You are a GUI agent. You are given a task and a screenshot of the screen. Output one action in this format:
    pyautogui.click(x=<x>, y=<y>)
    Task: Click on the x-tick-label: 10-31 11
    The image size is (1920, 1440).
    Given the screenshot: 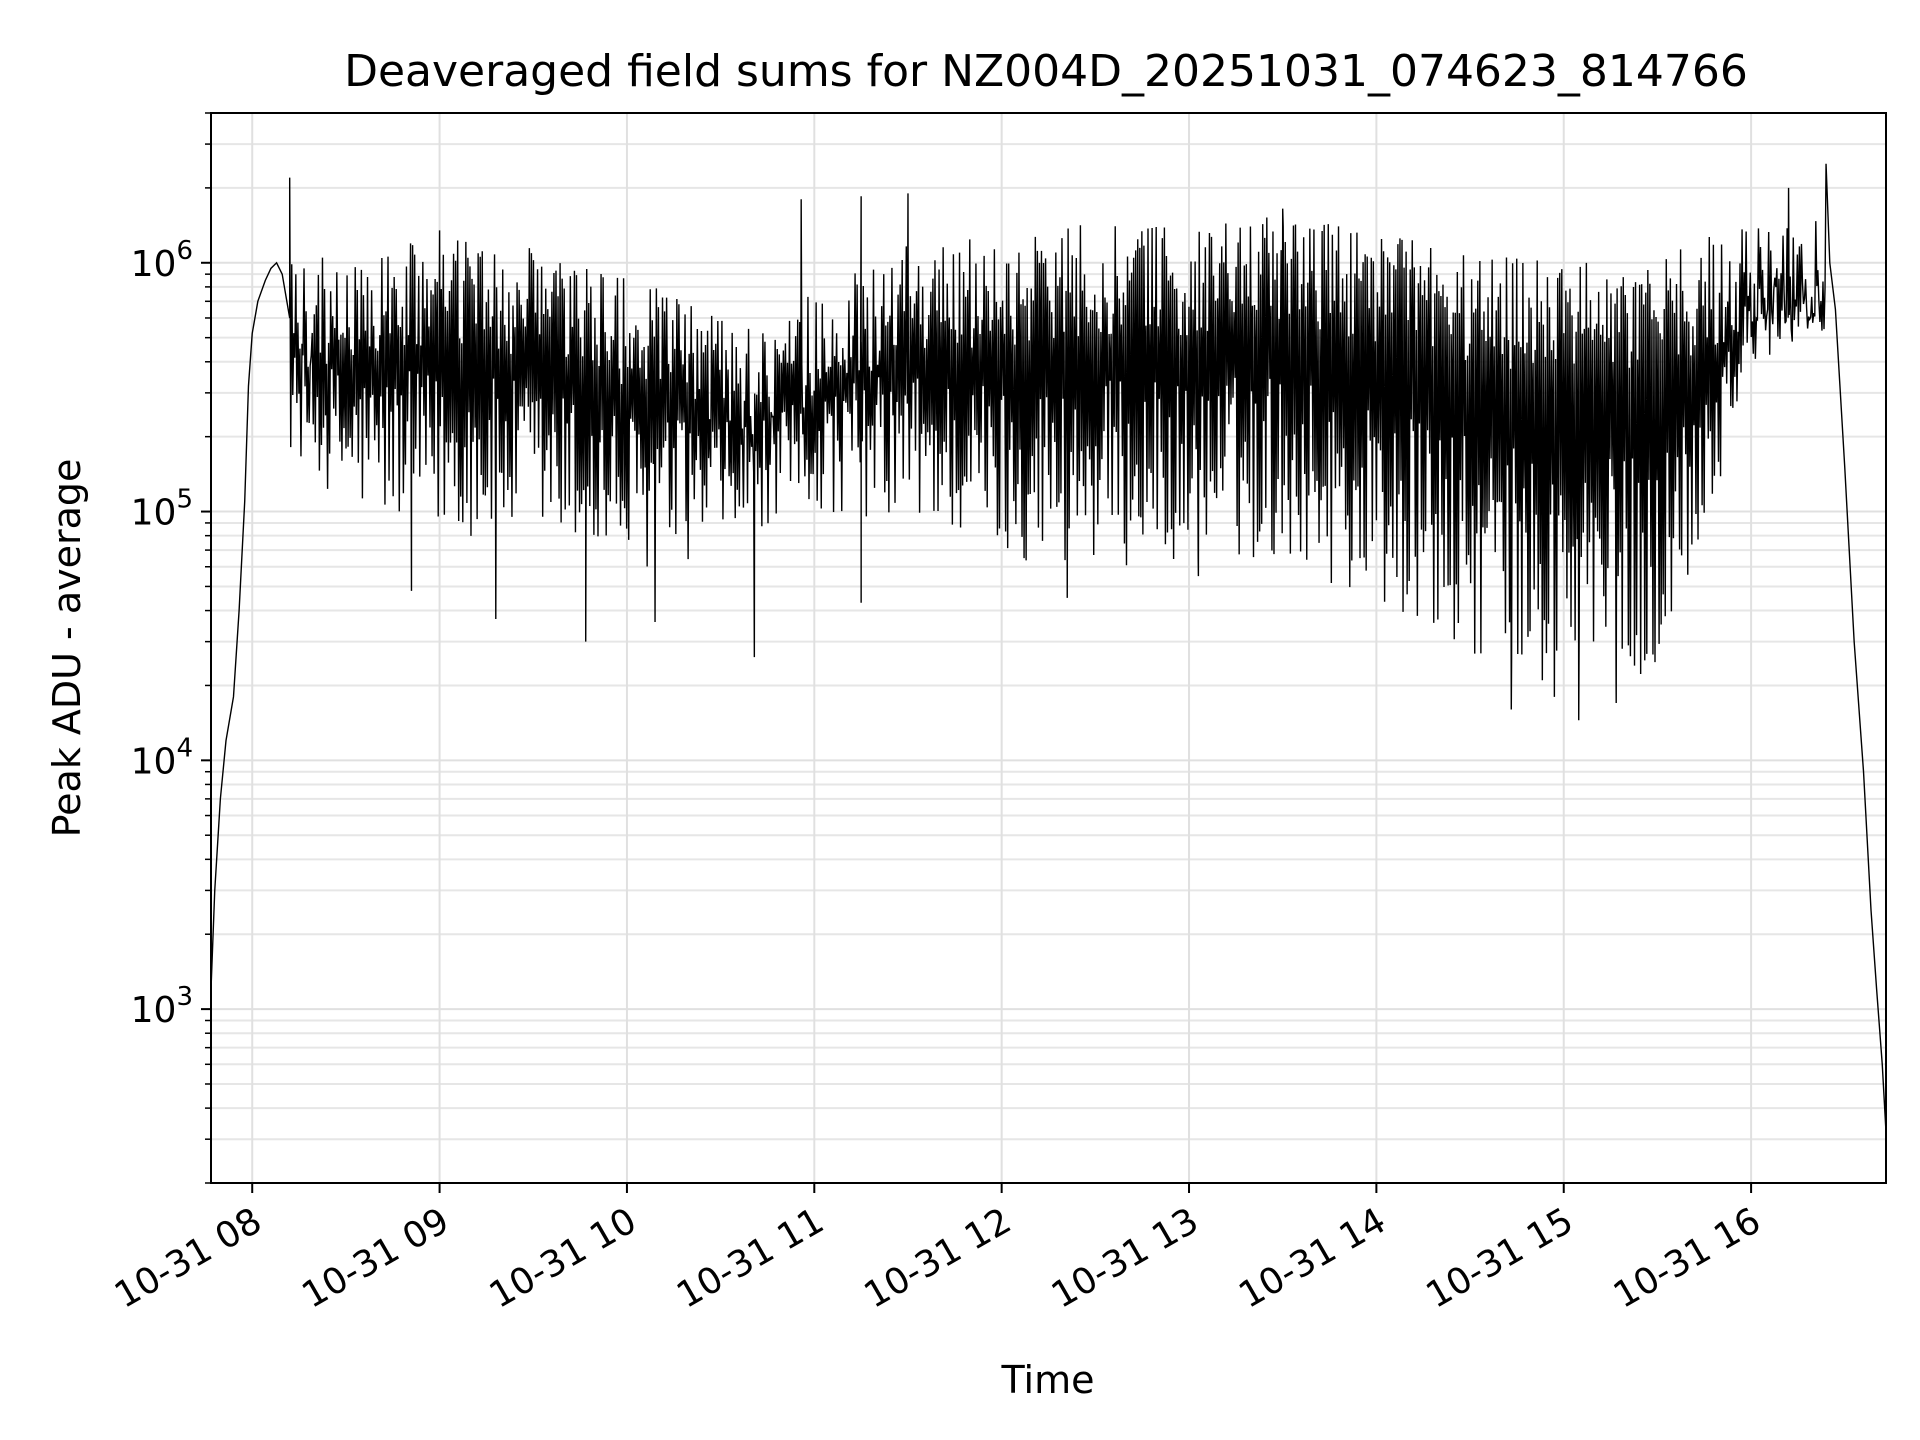 What is the action you would take?
    pyautogui.click(x=750, y=1258)
    